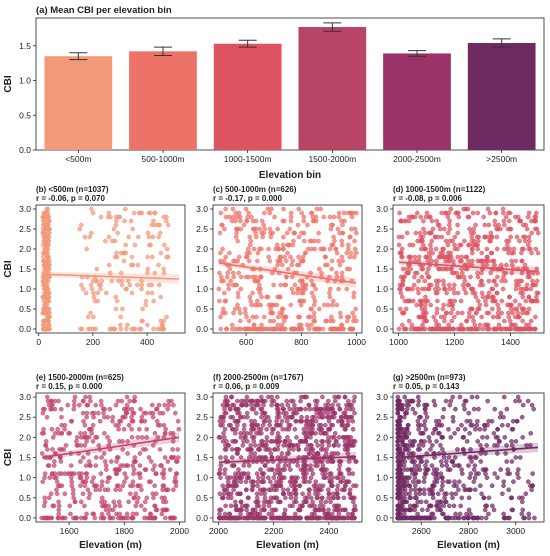 The height and width of the screenshot is (556, 550). What do you see at coordinates (38, 342) in the screenshot?
I see `x-tick-label: 0` at bounding box center [38, 342].